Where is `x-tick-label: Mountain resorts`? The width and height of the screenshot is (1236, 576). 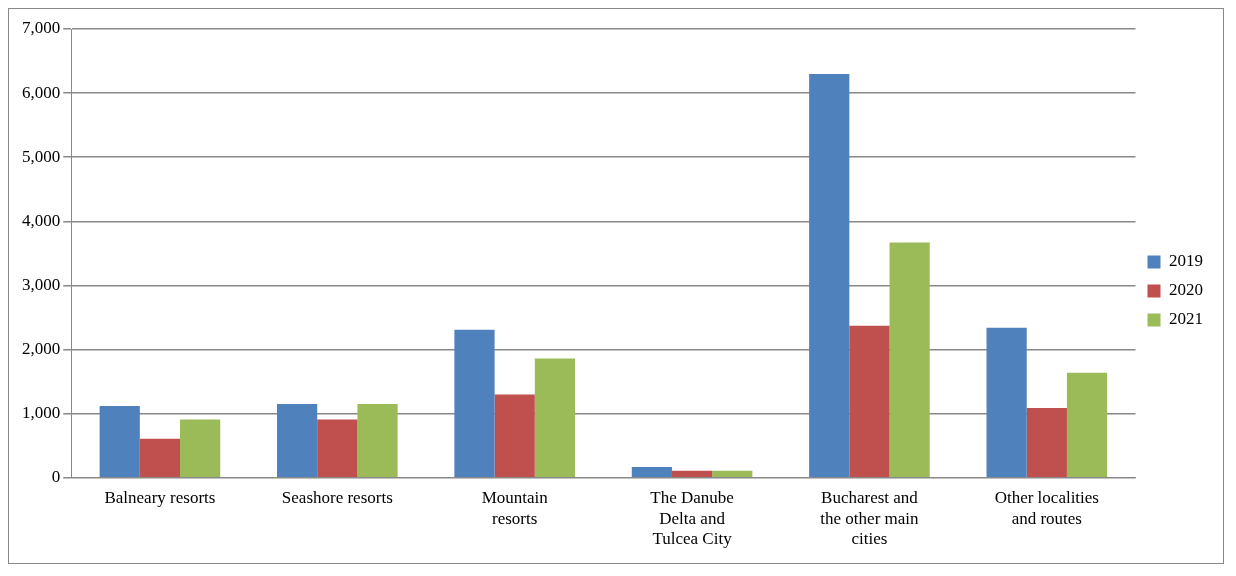 x-tick-label: Mountain resorts is located at coordinates (515, 508).